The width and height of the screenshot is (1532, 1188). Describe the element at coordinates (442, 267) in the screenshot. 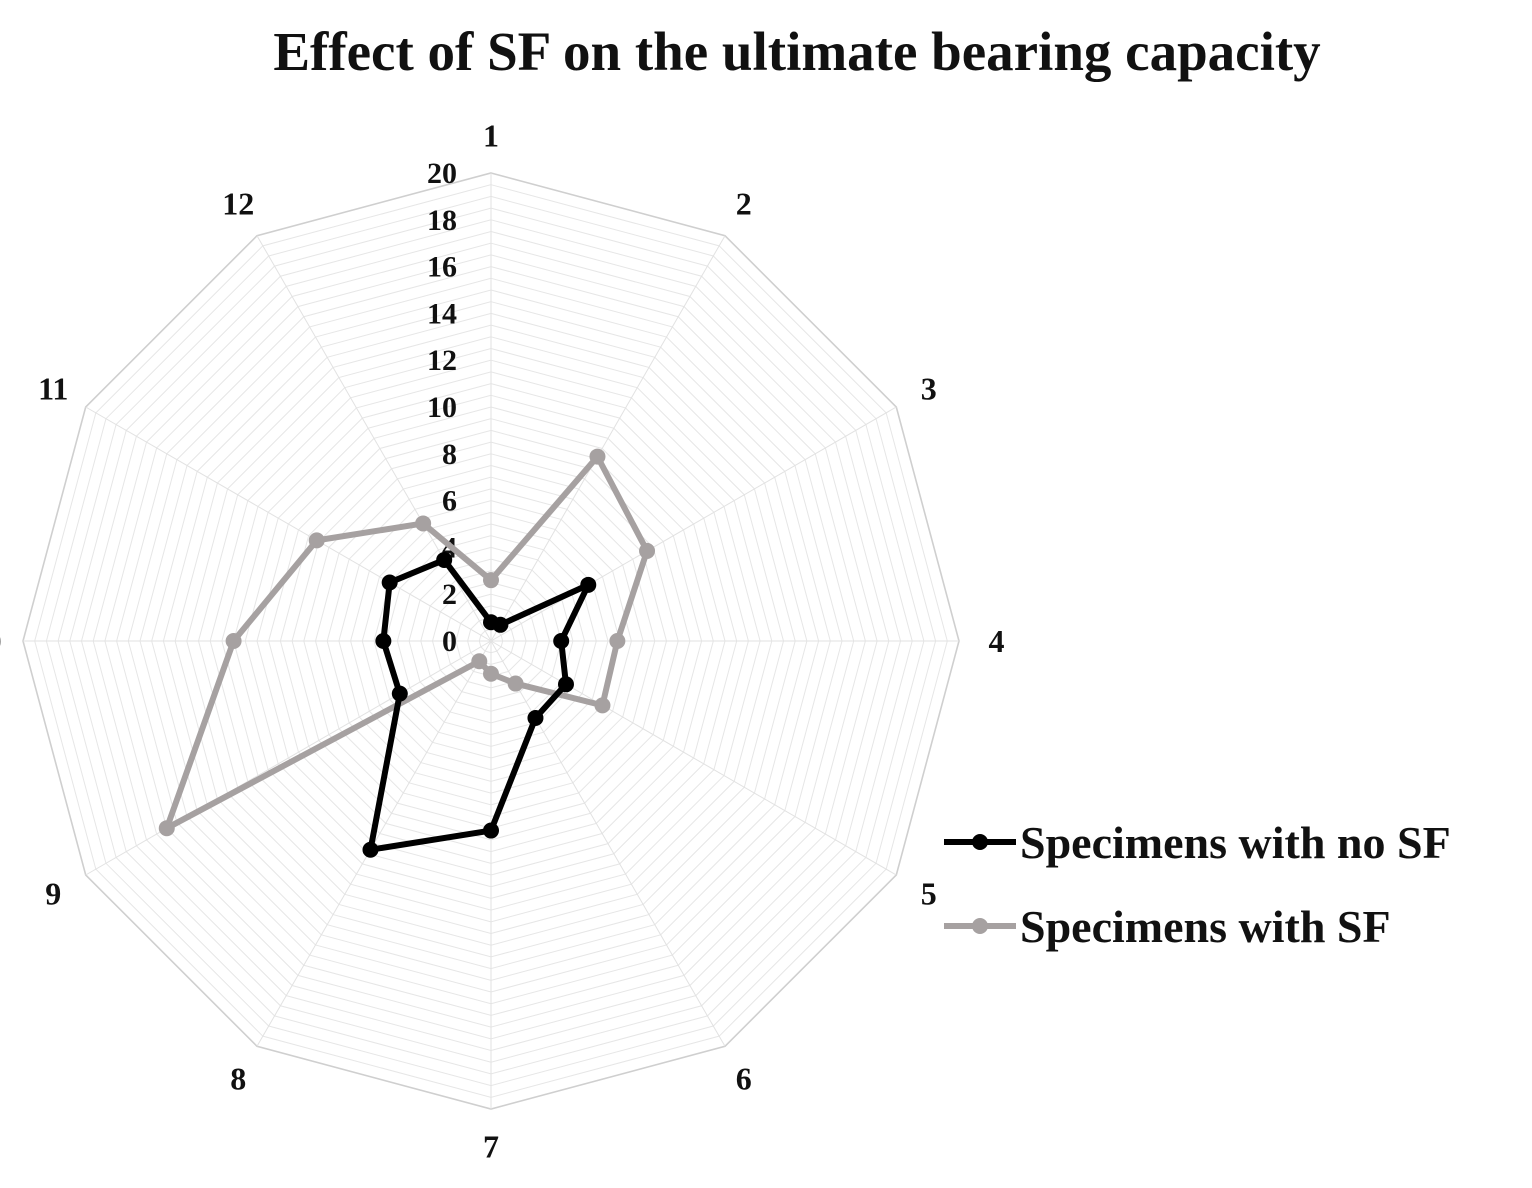

I see `radial-tick-label: 16` at that location.